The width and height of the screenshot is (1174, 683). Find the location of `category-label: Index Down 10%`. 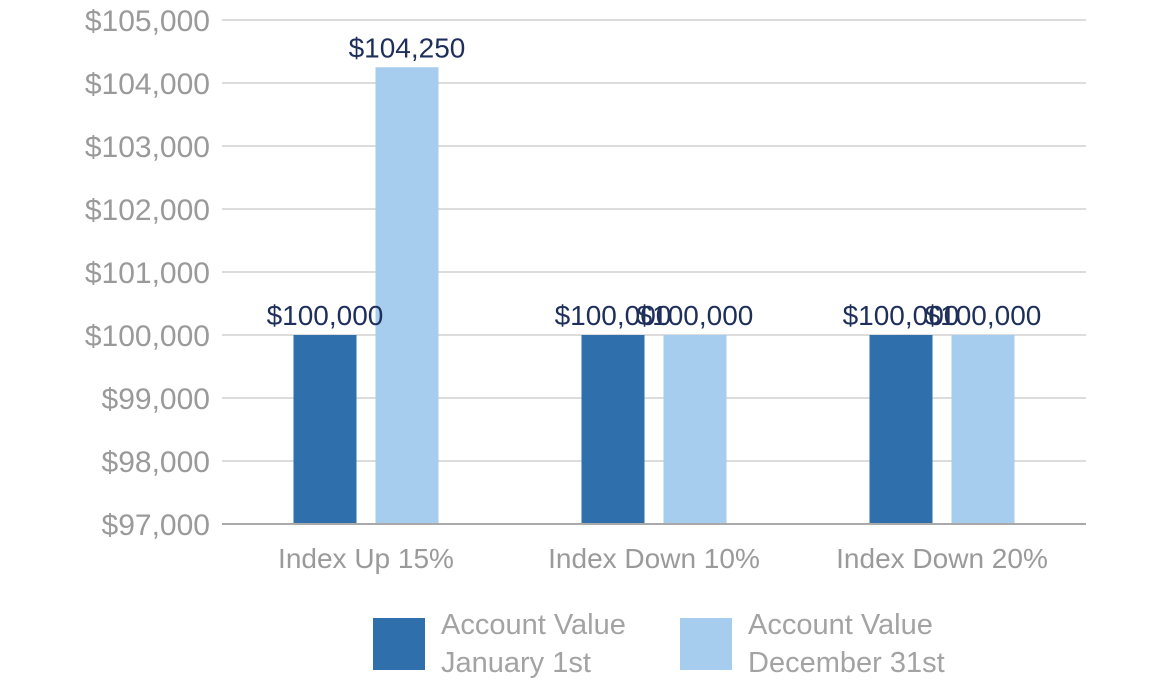

category-label: Index Down 10% is located at coordinates (654, 558).